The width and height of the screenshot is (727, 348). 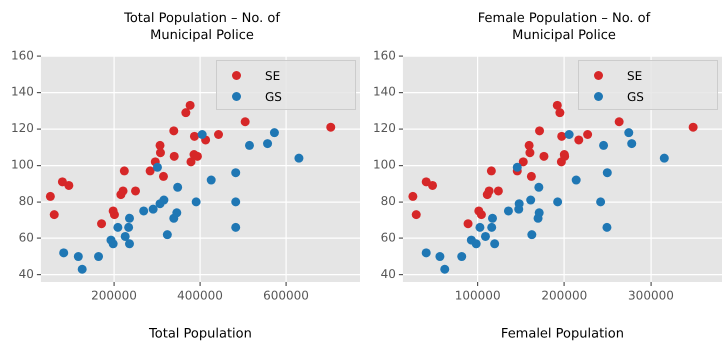 What do you see at coordinates (200, 295) in the screenshot?
I see `x-tick-label: 400000` at bounding box center [200, 295].